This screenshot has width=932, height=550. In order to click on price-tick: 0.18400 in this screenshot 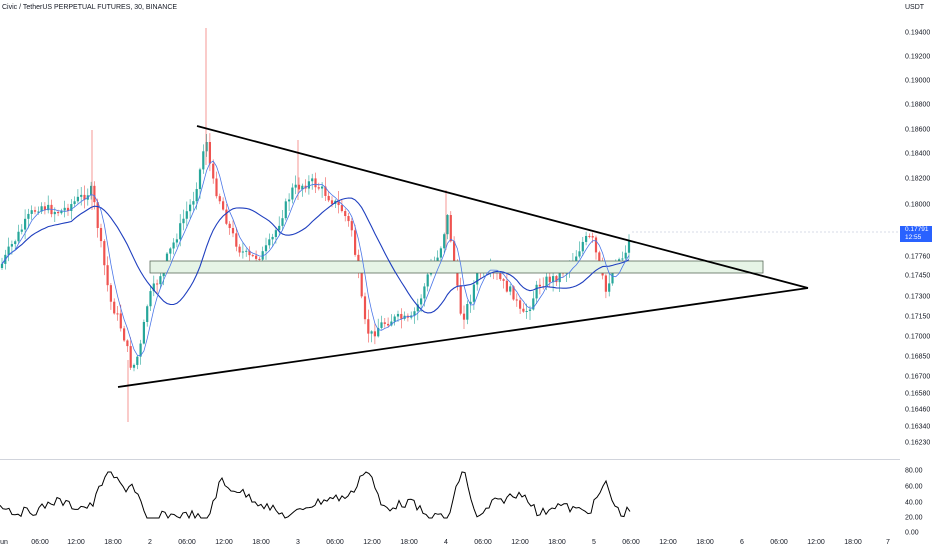, I will do `click(918, 154)`.